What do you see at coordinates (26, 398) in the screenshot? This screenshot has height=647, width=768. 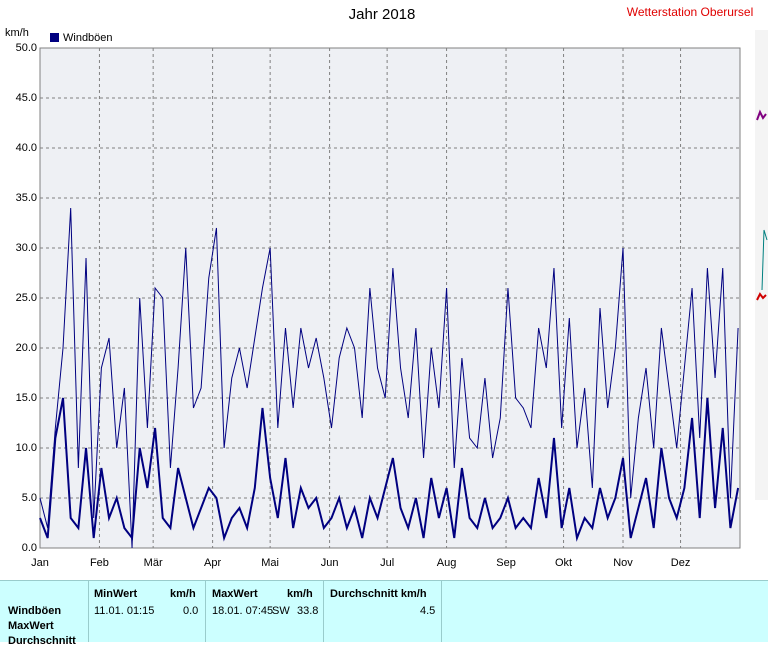 I see `y-tick-label: 15.0` at bounding box center [26, 398].